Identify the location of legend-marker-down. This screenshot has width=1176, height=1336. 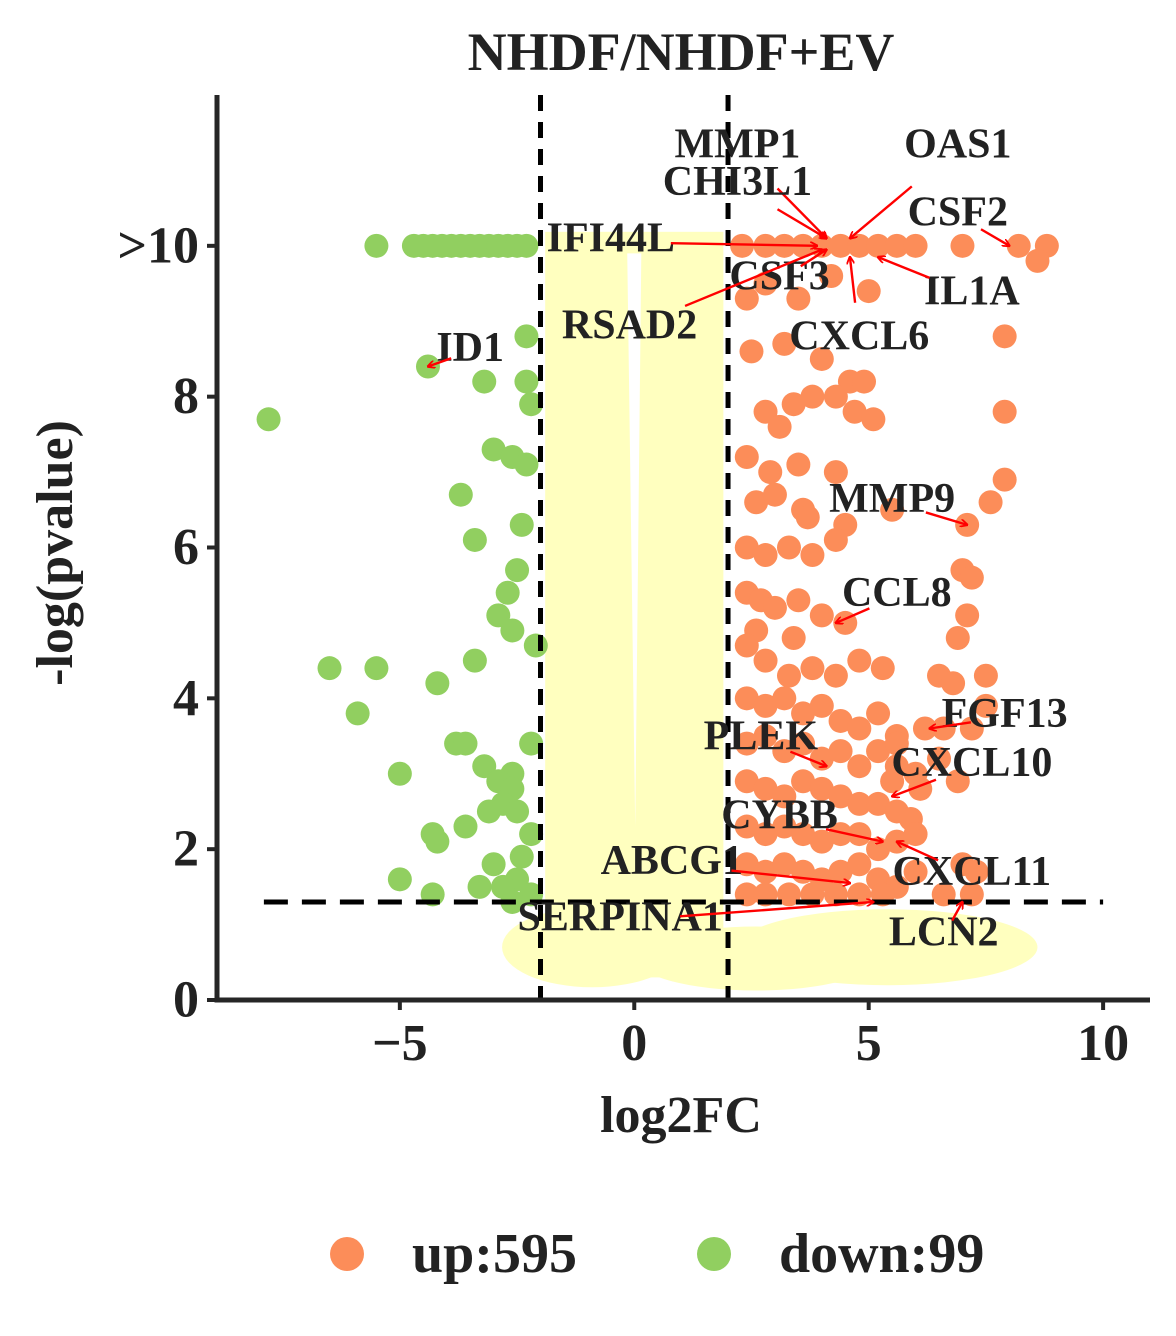
(713, 1254).